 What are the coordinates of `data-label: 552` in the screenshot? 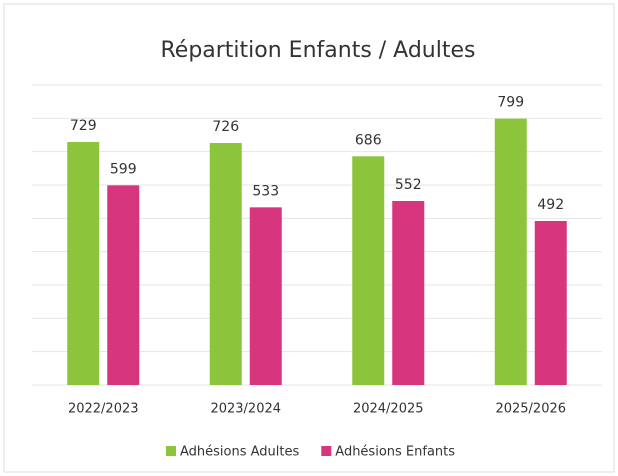 It's located at (408, 185).